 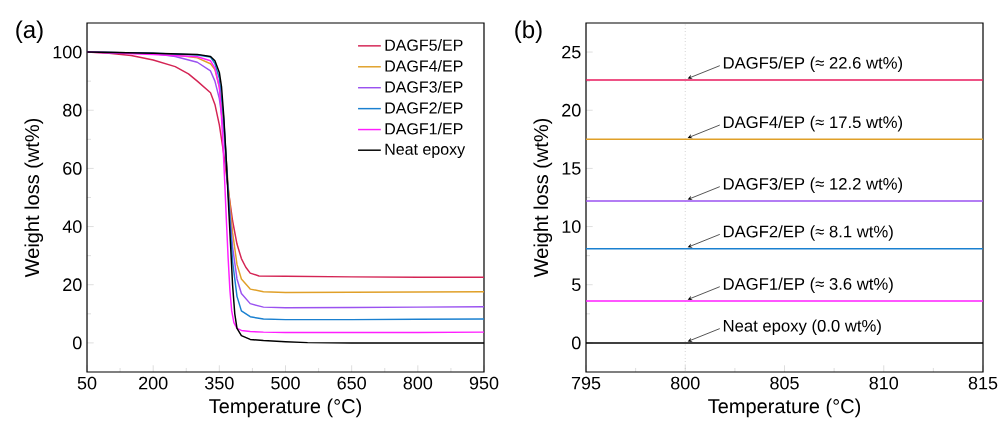 I want to click on x-tick-label: 815, so click(x=983, y=383).